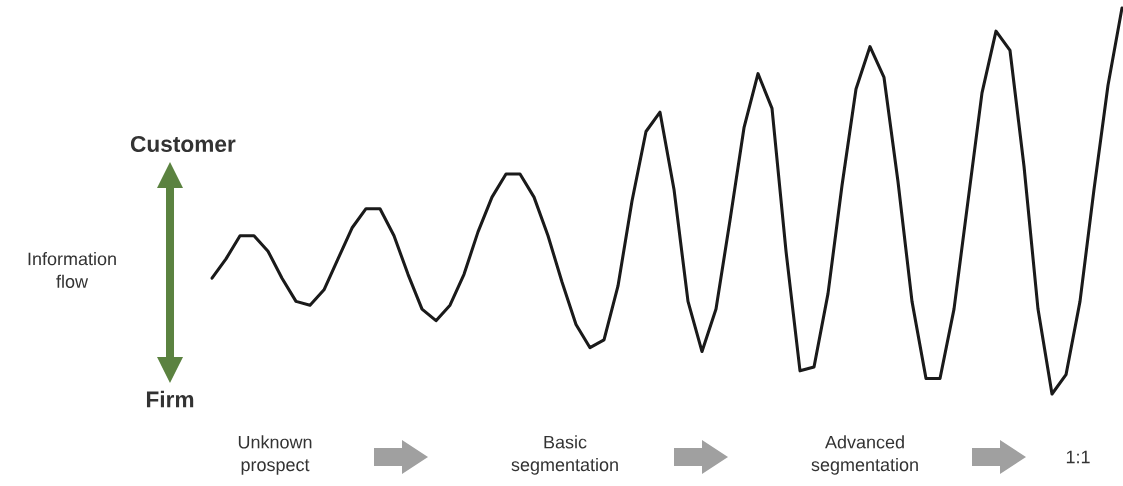 The height and width of the screenshot is (486, 1123). I want to click on text: Firm, so click(170, 399).